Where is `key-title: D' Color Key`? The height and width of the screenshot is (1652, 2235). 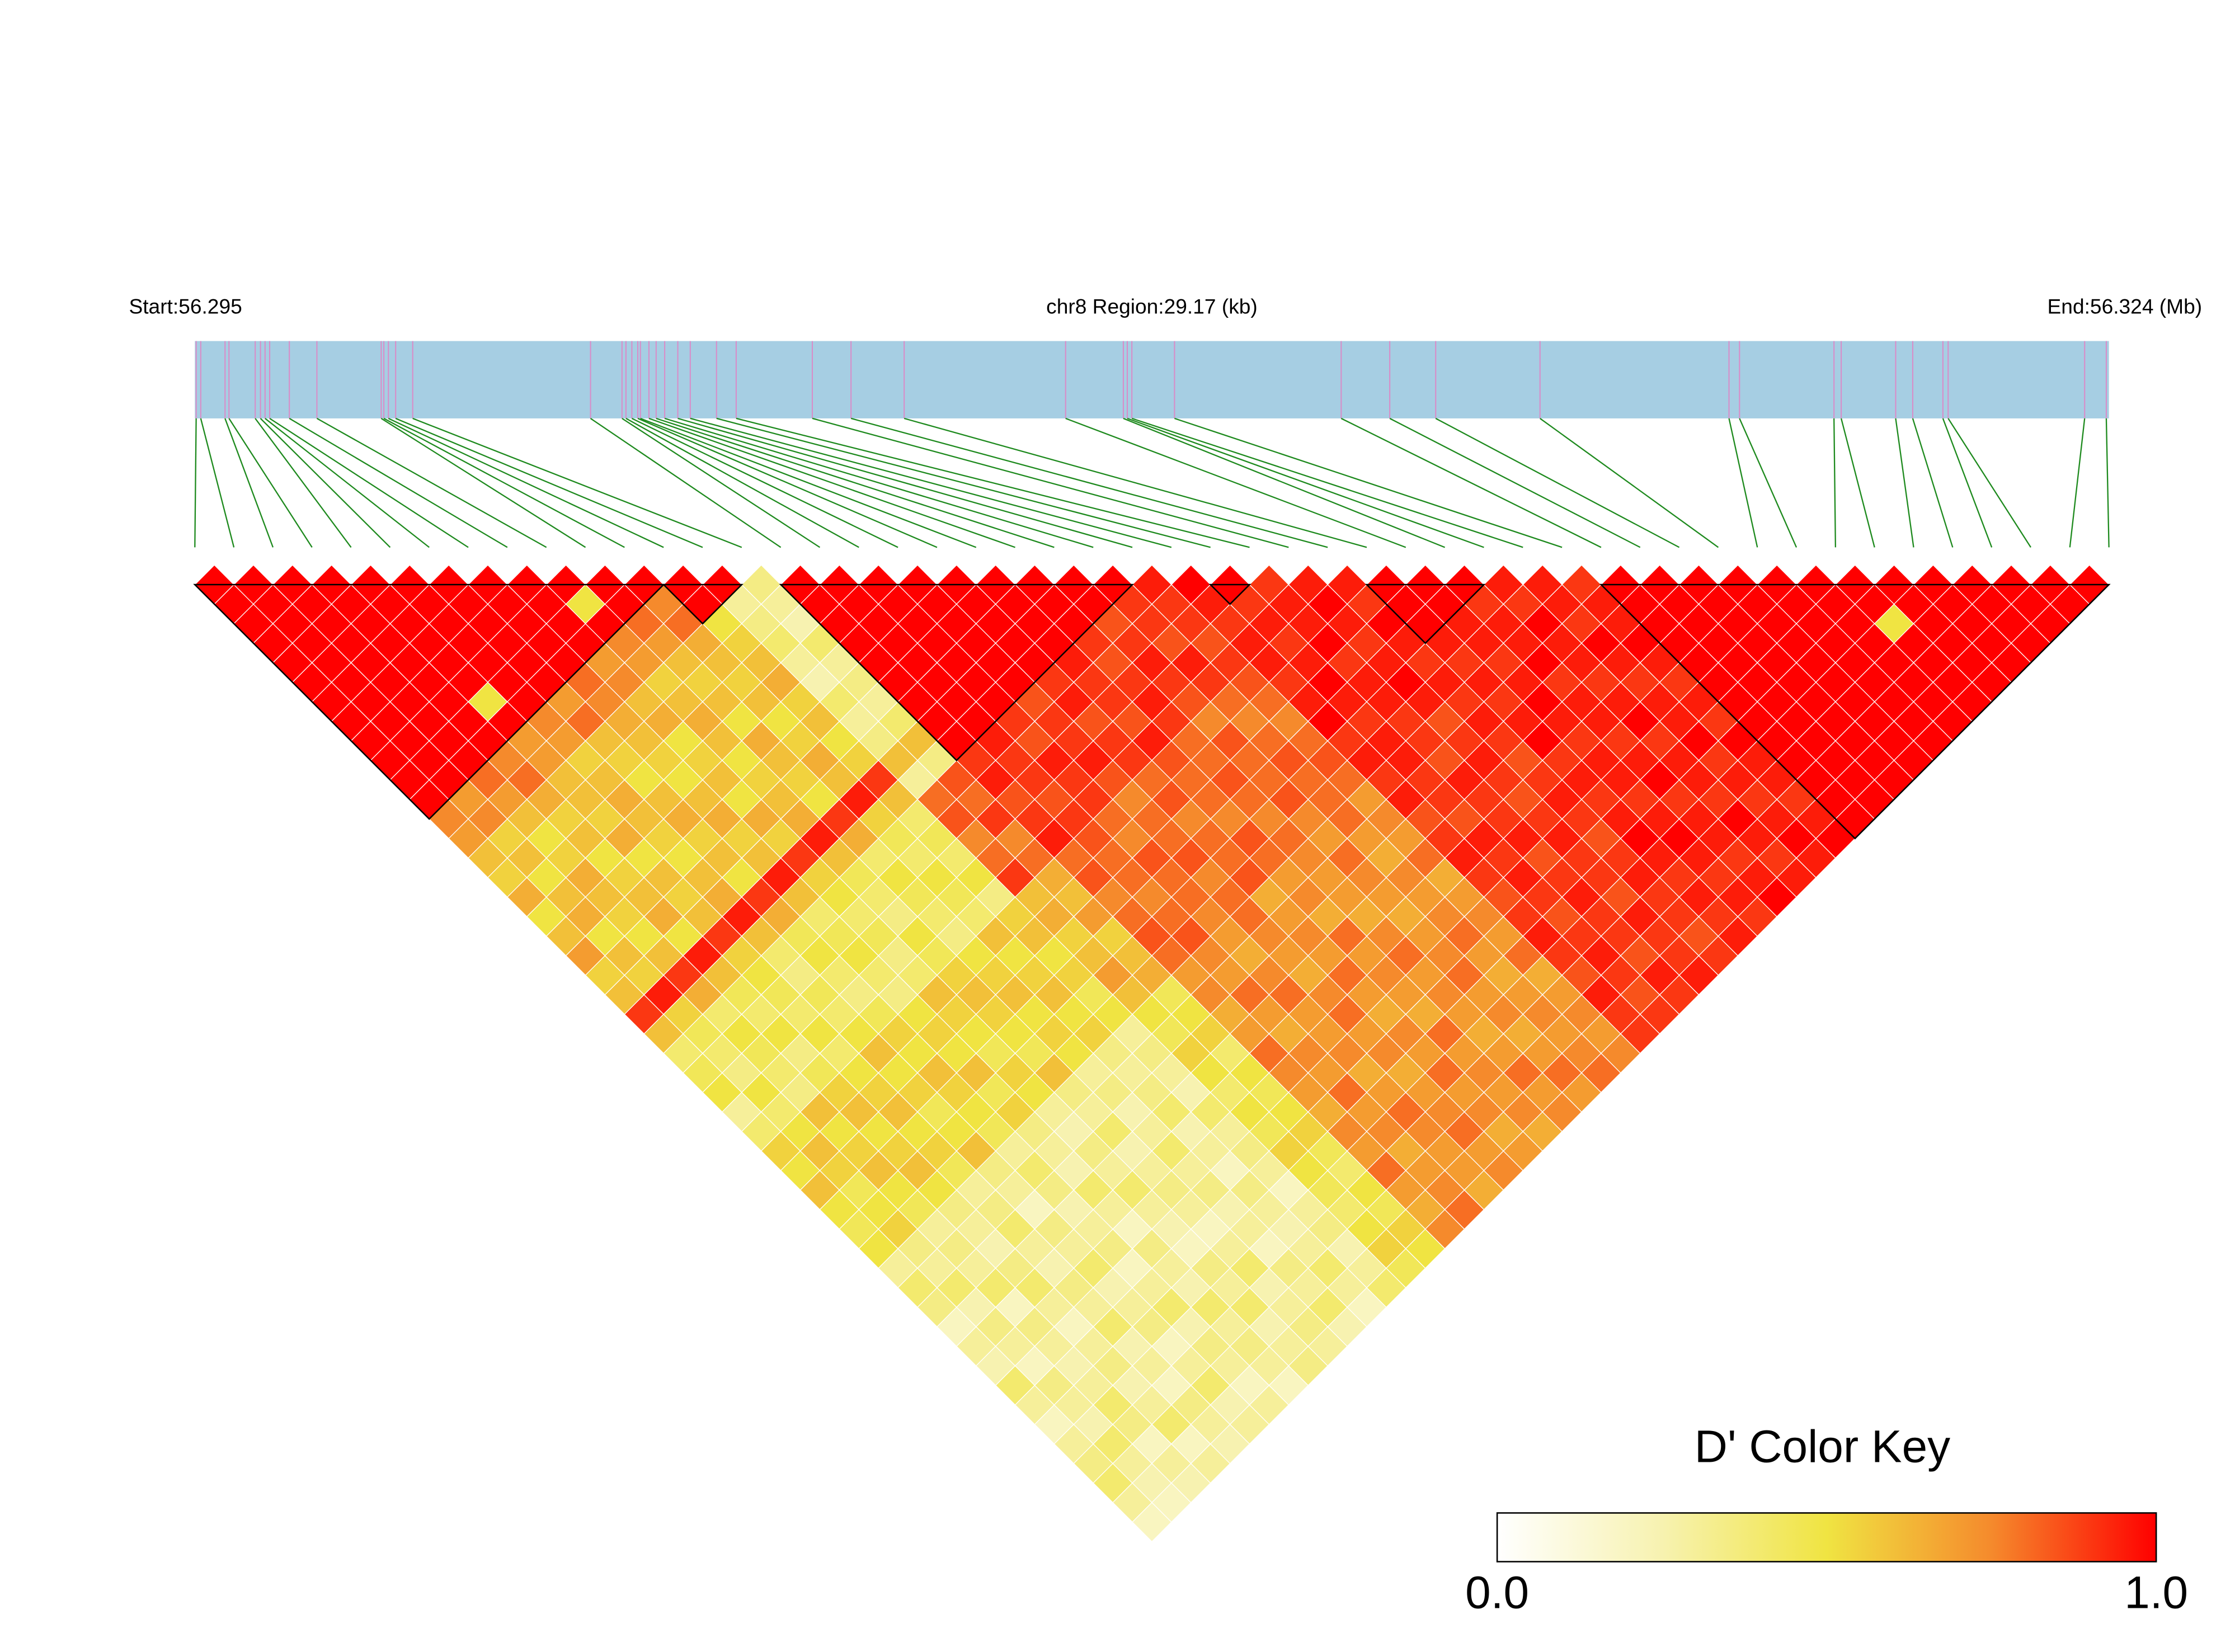
key-title: D' Color Key is located at coordinates (1822, 1446).